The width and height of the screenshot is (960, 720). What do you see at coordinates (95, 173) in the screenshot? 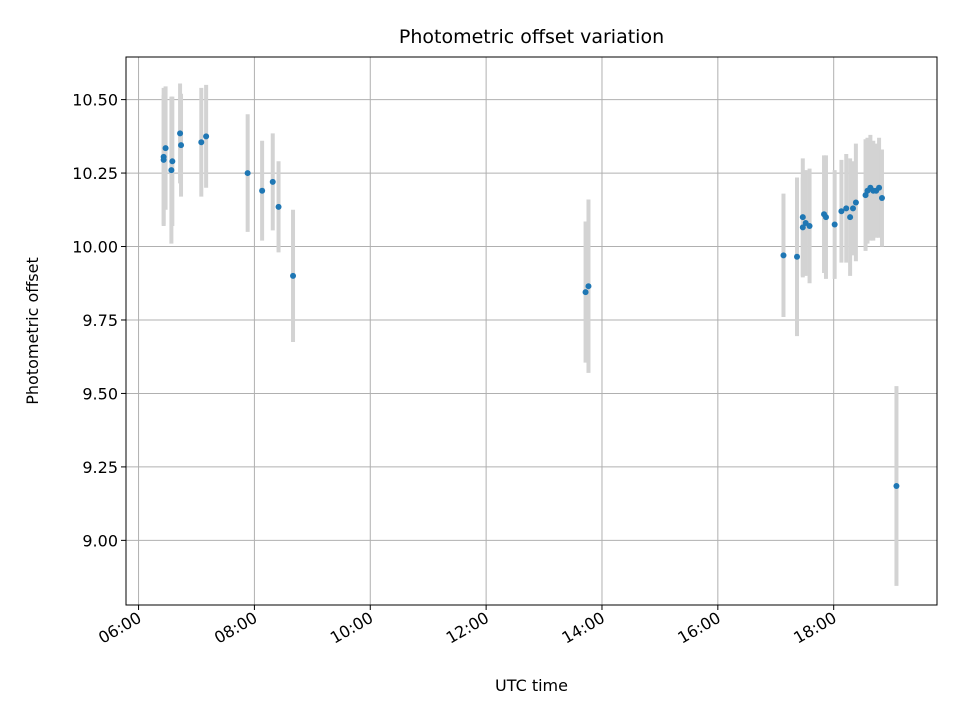
I see `y-tick-label: 10.25` at bounding box center [95, 173].